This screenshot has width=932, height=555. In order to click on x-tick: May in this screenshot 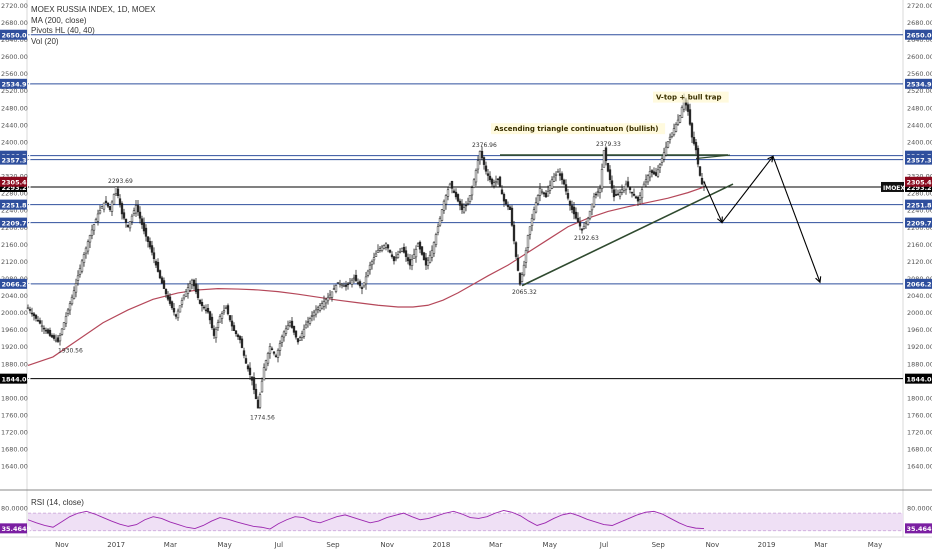, I will do `click(875, 545)`.